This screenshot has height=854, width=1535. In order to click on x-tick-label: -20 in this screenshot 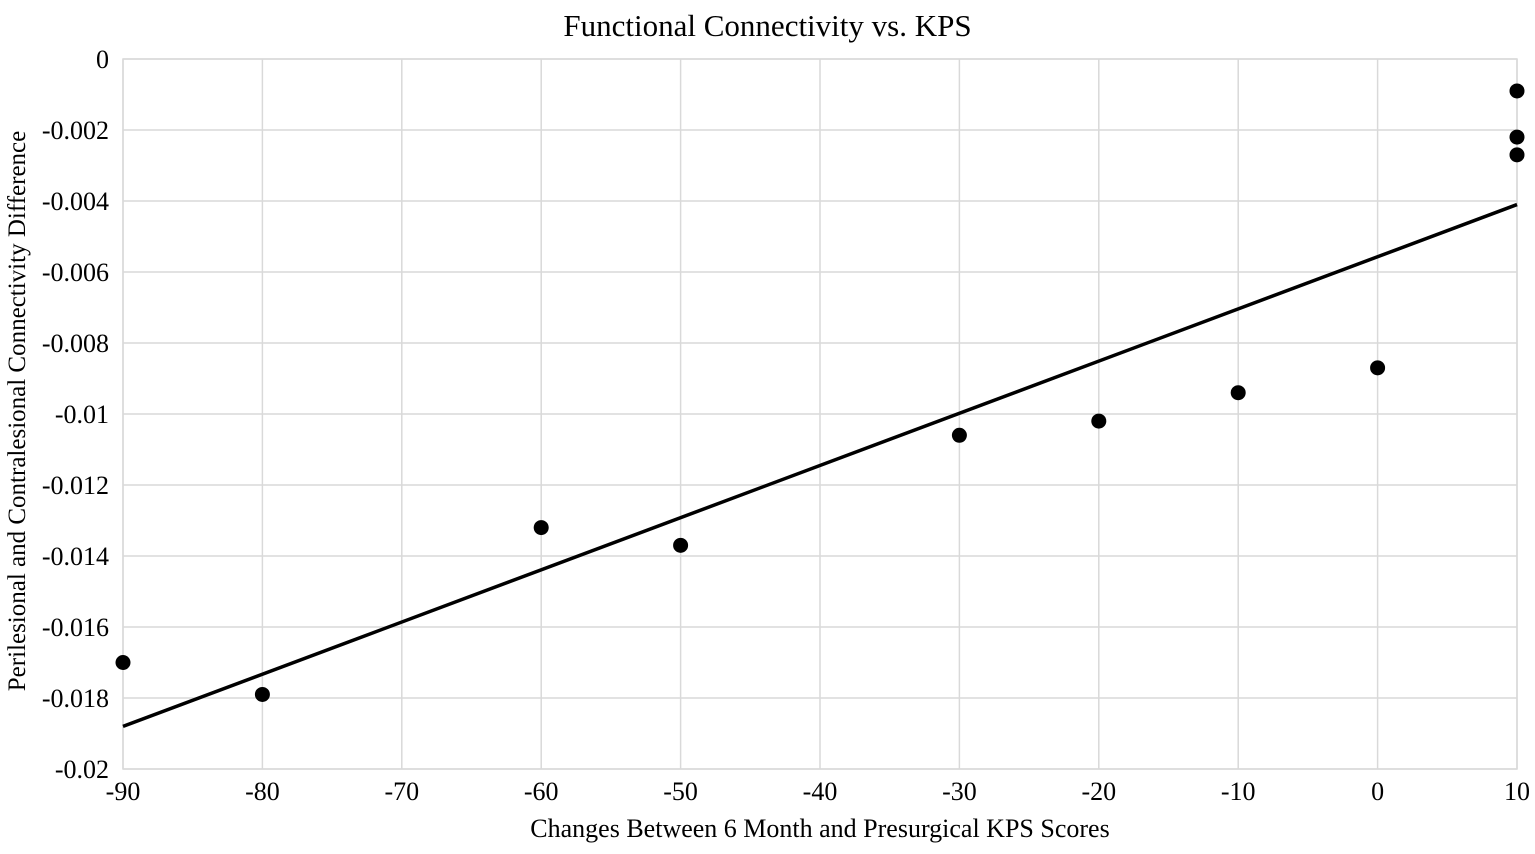, I will do `click(1098, 791)`.